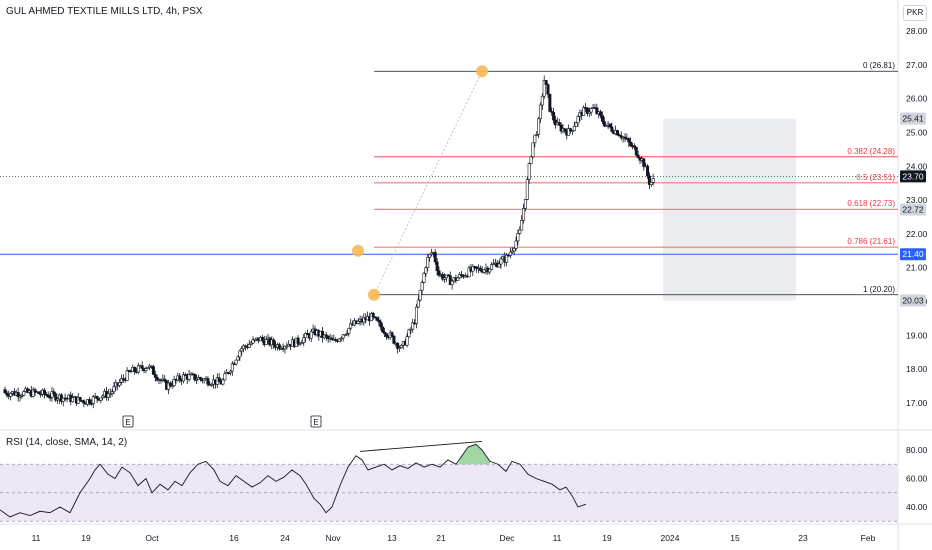  What do you see at coordinates (803, 538) in the screenshot?
I see `x-tick-label: 23` at bounding box center [803, 538].